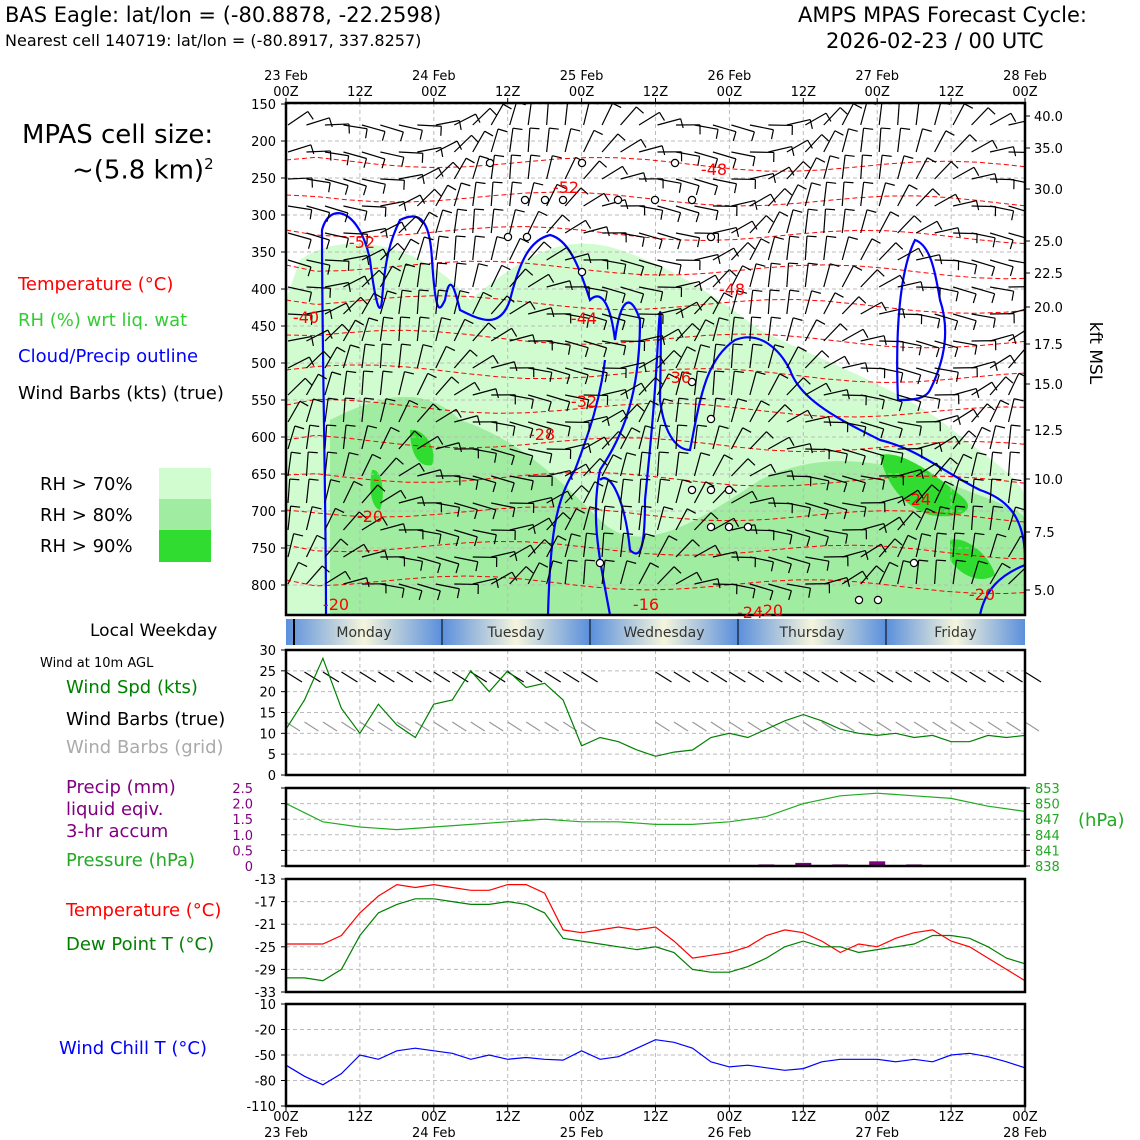  Describe the element at coordinates (265, 993) in the screenshot. I see `temperature-tick-label: -33` at that location.